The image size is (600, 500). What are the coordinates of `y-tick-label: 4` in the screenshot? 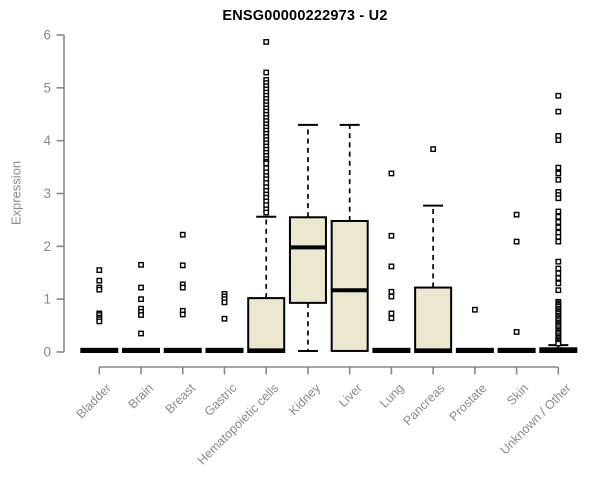 It's located at (47, 140).